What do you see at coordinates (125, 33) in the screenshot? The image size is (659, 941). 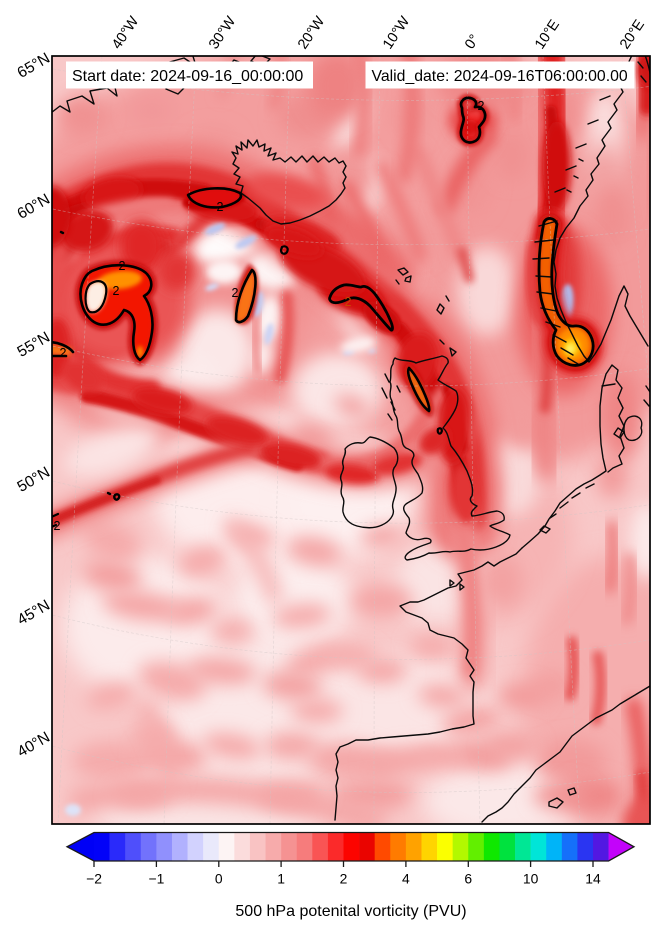 I see `svg-text: 40°W` at bounding box center [125, 33].